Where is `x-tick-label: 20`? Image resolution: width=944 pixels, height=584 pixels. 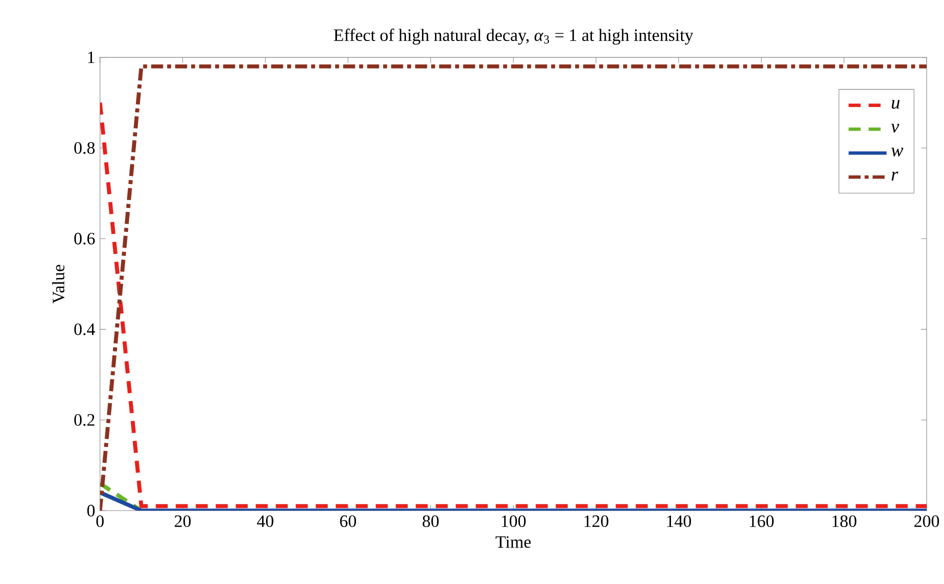
x-tick-label: 20 is located at coordinates (182, 521).